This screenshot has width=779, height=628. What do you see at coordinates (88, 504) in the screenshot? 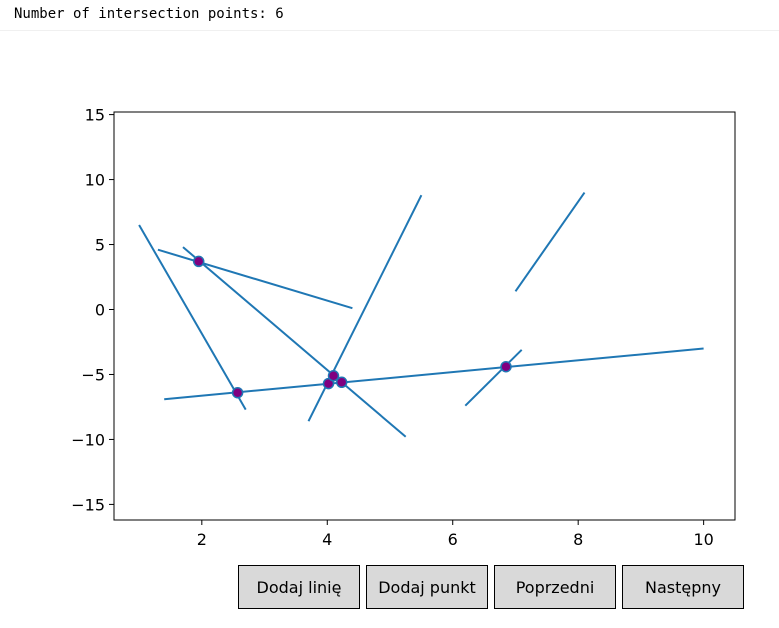
I see `y-tick-label: −15` at bounding box center [88, 504].